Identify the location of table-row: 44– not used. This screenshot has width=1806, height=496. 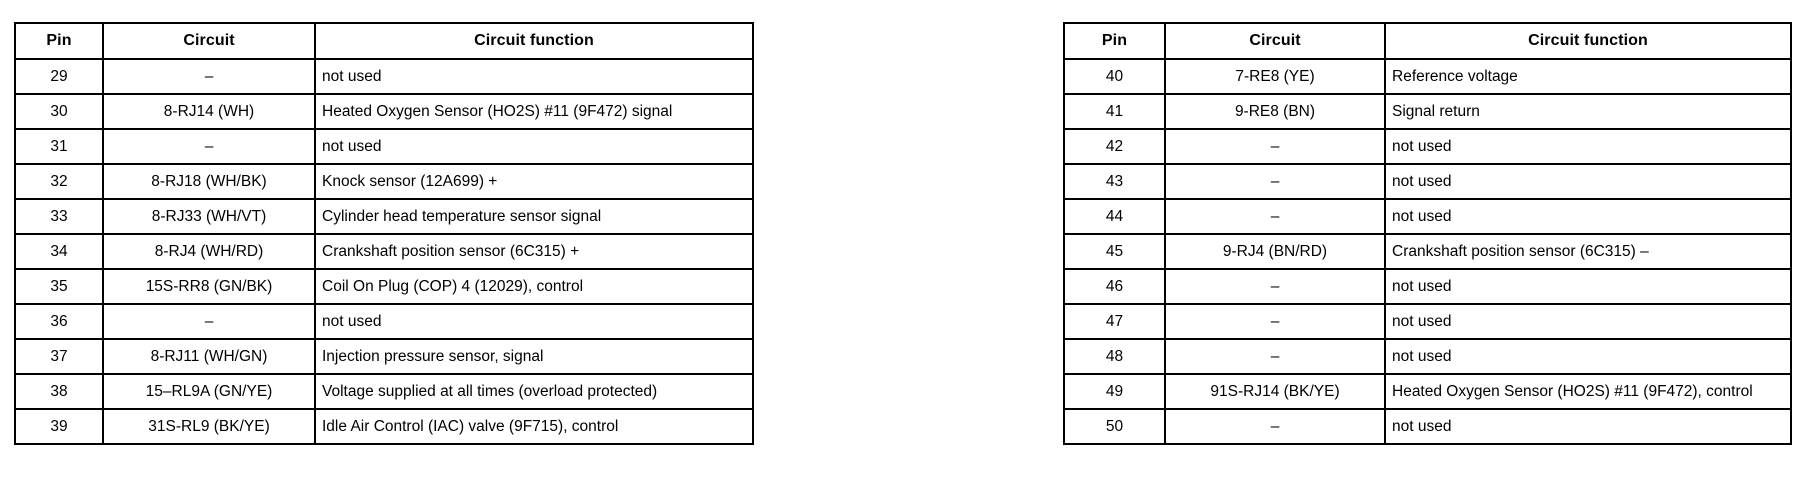
(1427, 216).